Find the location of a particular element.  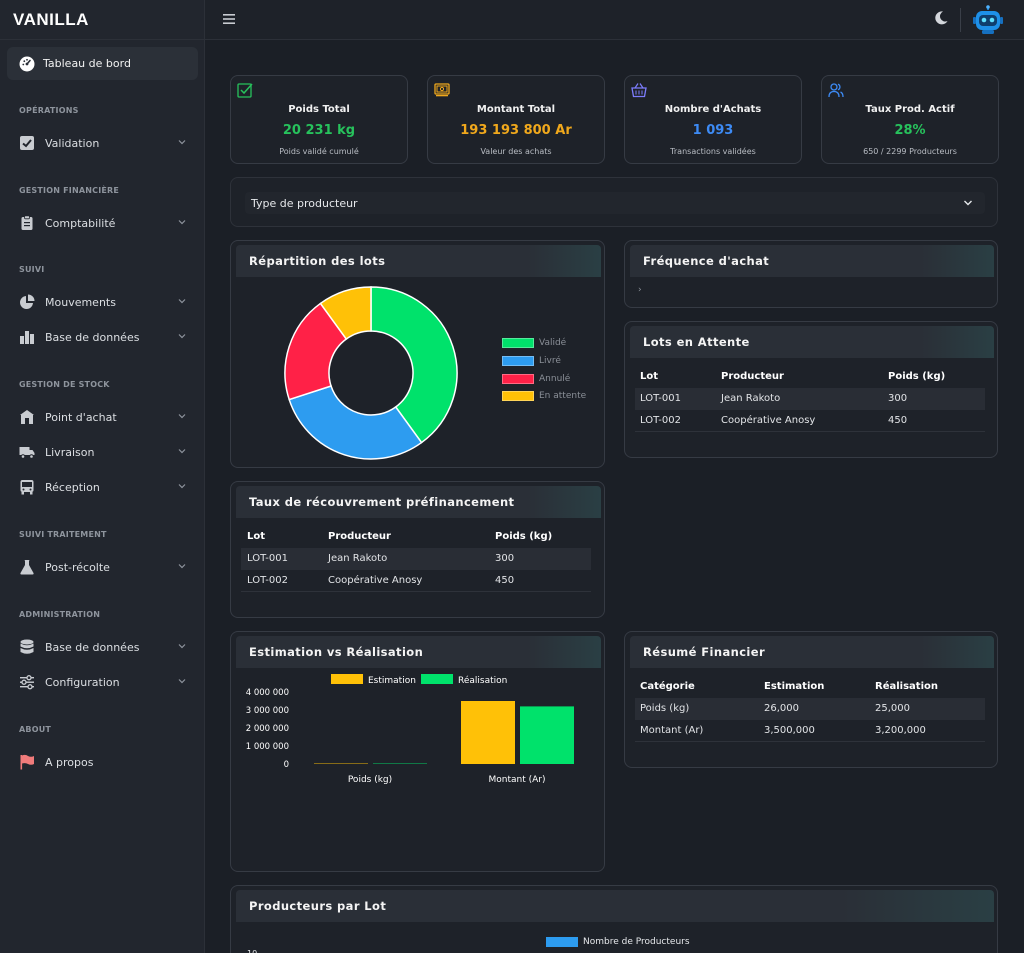

section-operations: OPÉRATIONS is located at coordinates (49, 110).